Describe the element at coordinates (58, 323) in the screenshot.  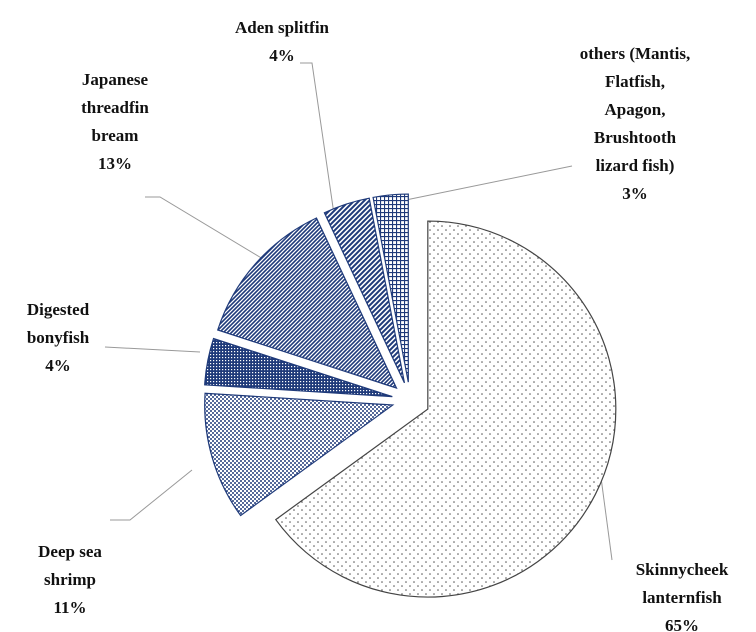
I see `category-label: Digested bonyfish` at that location.